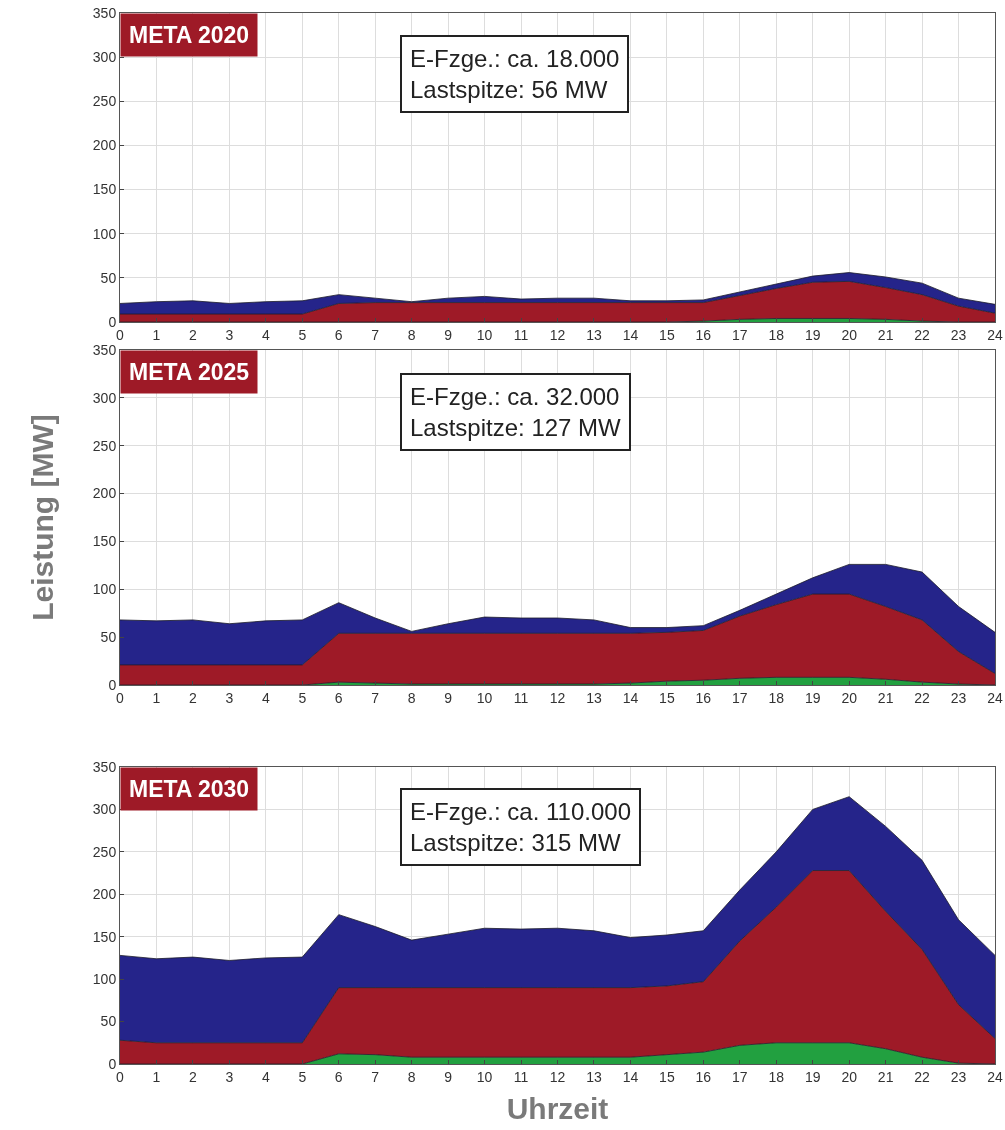  What do you see at coordinates (189, 789) in the screenshot?
I see `annotation: META 2030` at bounding box center [189, 789].